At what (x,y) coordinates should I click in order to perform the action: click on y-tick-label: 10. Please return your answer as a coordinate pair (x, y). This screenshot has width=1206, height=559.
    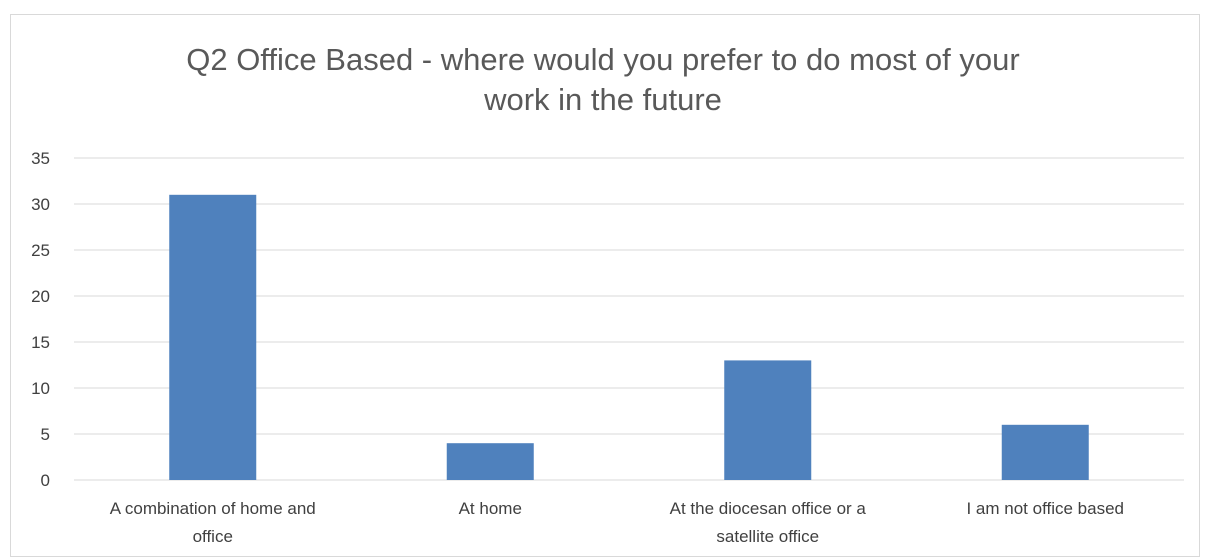
    Looking at the image, I should click on (40, 388).